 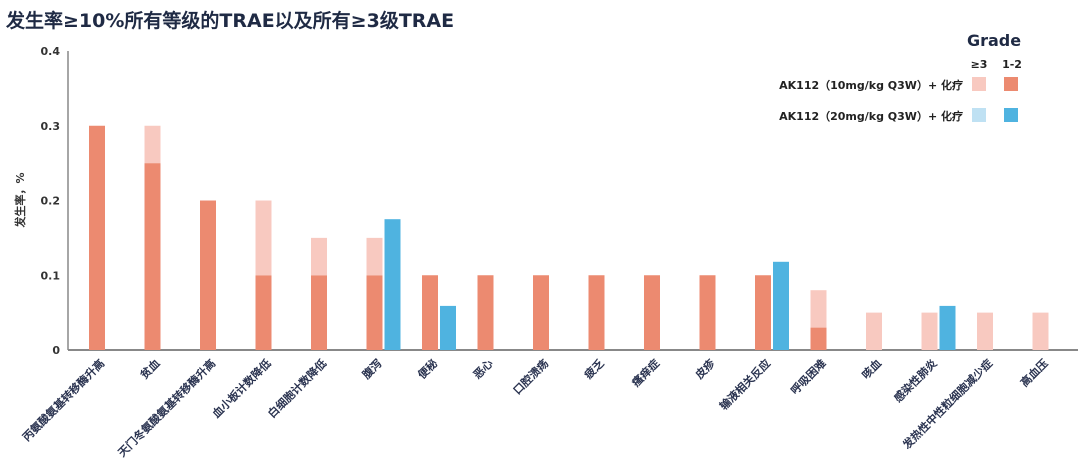 I want to click on x-tick-label: 丙氨酸氨基转移酶升高, so click(x=63, y=400).